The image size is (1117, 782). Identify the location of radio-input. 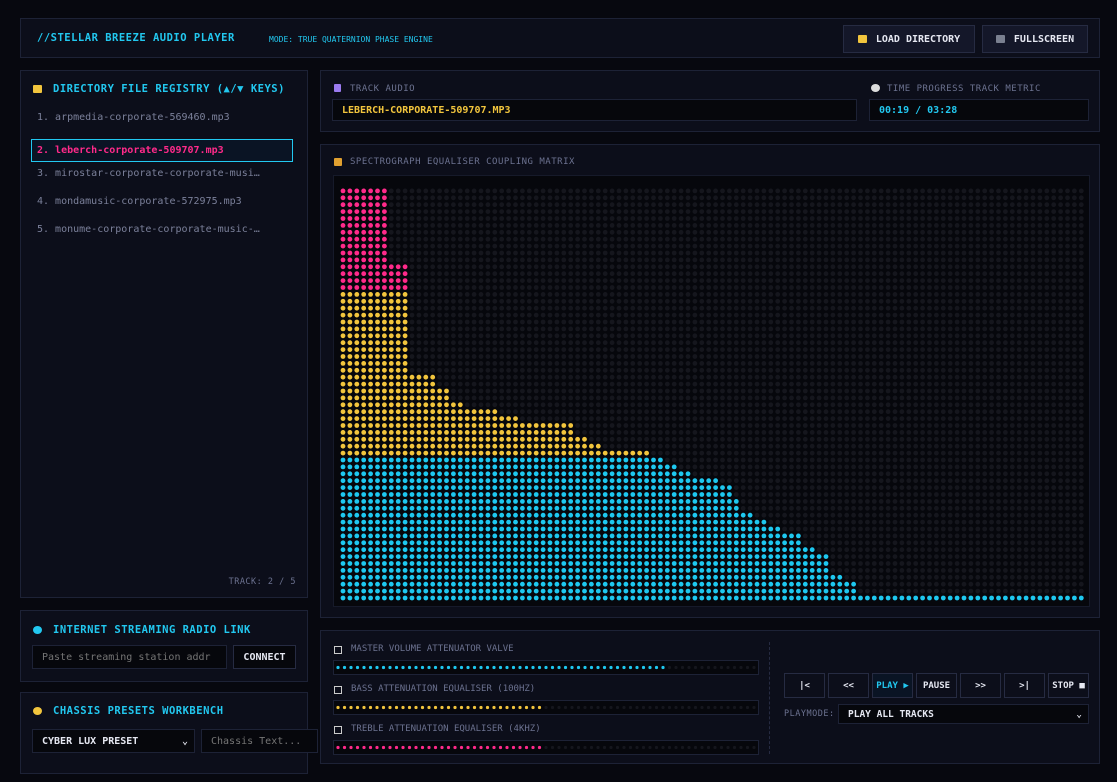
(129, 657).